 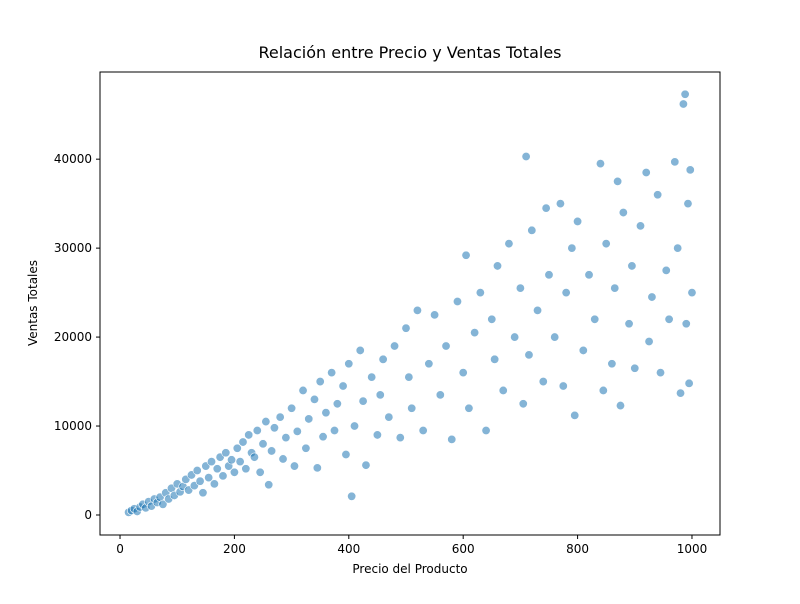 I want to click on x-tick-label: 0, so click(x=120, y=549).